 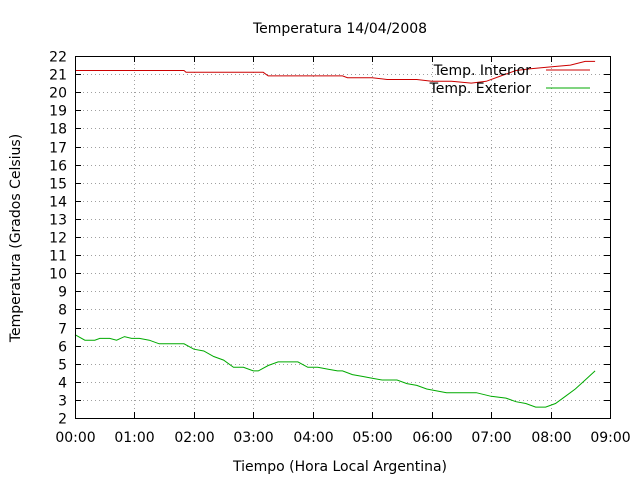 I want to click on y-tick-label: 22, so click(x=58, y=58).